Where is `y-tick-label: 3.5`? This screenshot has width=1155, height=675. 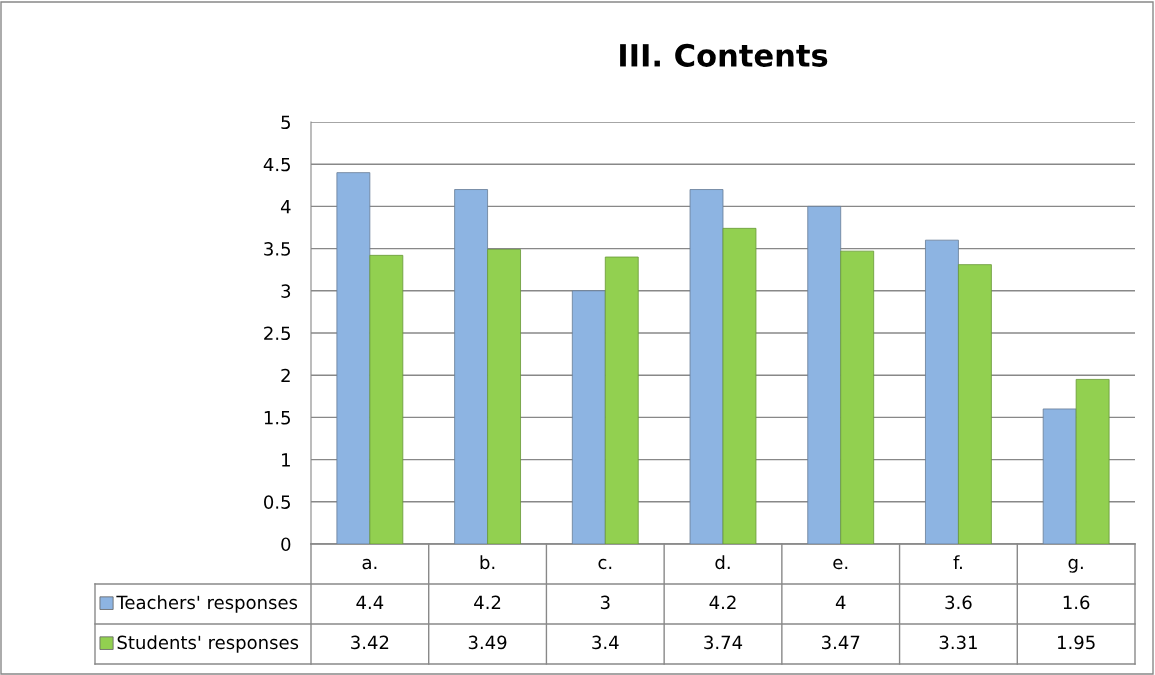 y-tick-label: 3.5 is located at coordinates (277, 249).